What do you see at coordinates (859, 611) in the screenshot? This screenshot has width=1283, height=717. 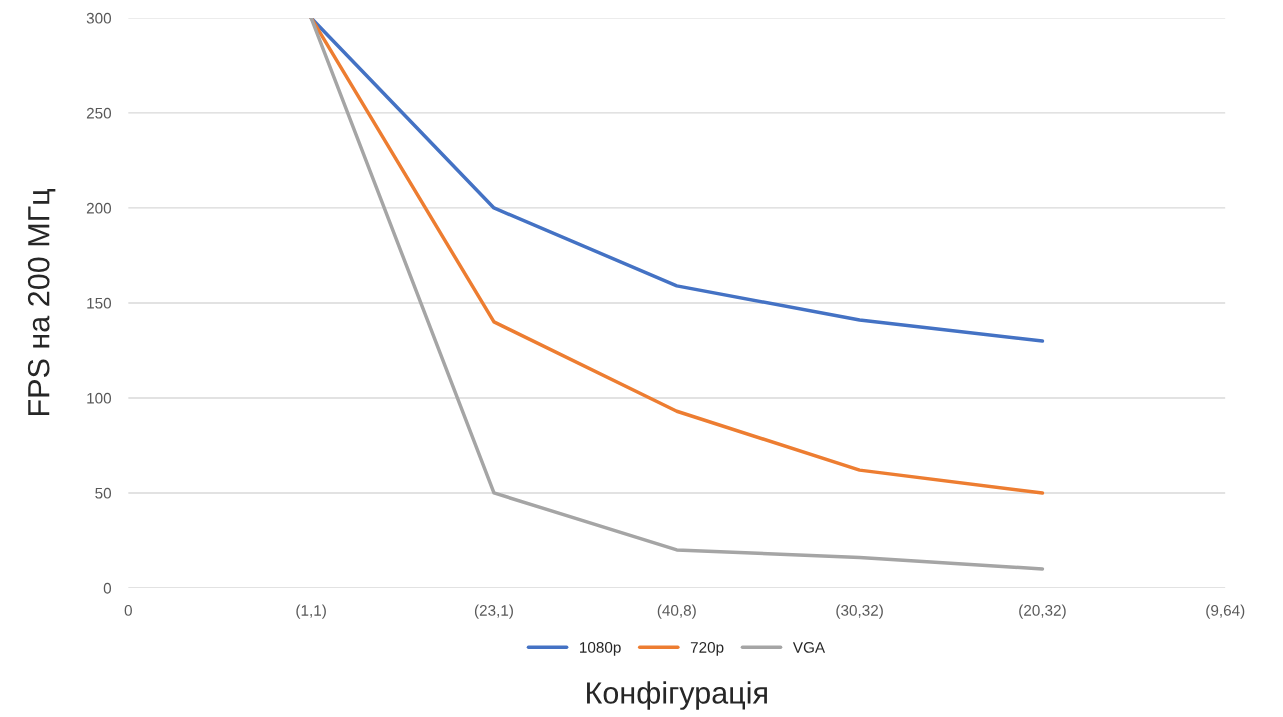 I see `x-tick-label: (30,32)` at bounding box center [859, 611].